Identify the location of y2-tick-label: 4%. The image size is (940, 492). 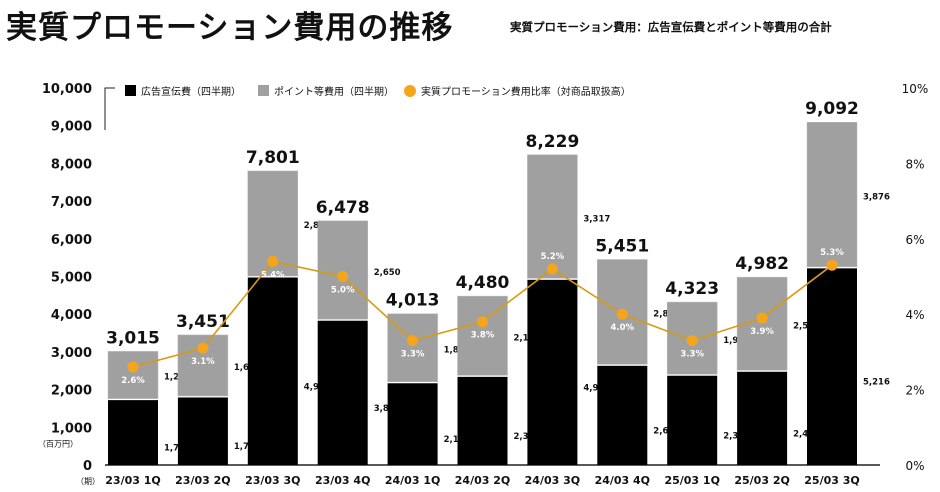
(914, 315).